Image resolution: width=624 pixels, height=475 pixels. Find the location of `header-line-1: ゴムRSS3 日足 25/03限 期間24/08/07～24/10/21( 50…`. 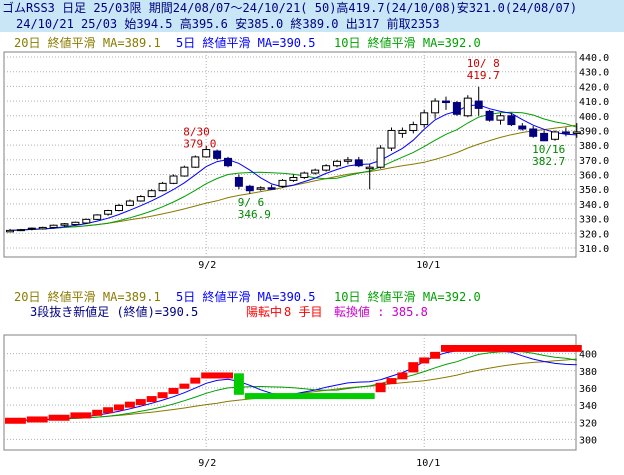

header-line-1: ゴムRSS3 日足 25/03限 期間24/08/07～24/10/21( 50… is located at coordinates (312, 8).